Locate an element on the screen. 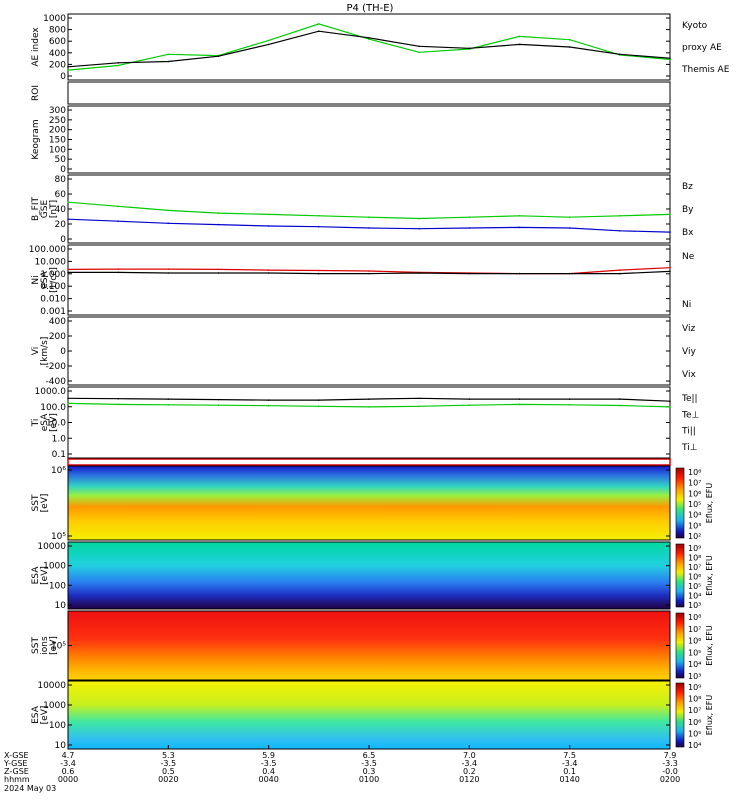  y-axis-label-line: Ni is located at coordinates (36, 279).